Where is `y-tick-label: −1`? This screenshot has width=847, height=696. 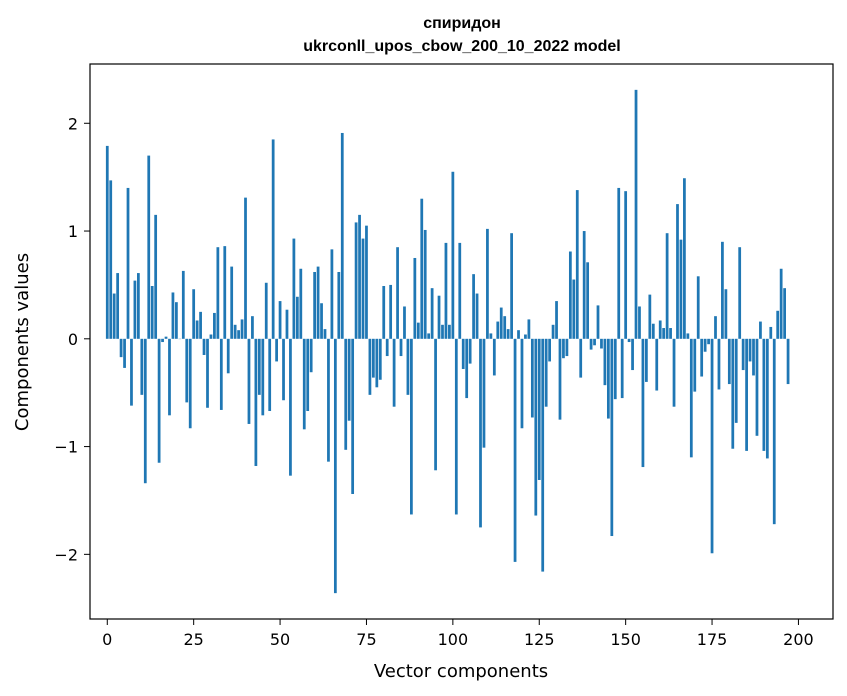
y-tick-label: −1 is located at coordinates (66, 447).